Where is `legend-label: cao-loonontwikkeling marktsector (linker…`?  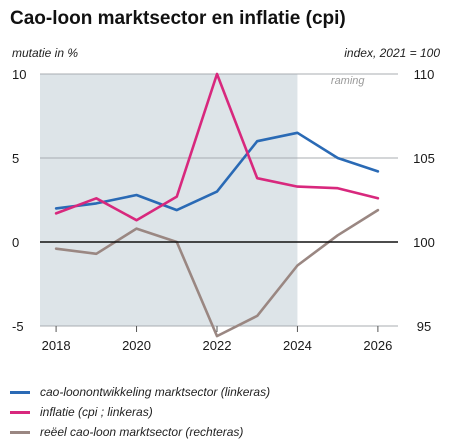 legend-label: cao-loonontwikkeling marktsector (linker… is located at coordinates (155, 392).